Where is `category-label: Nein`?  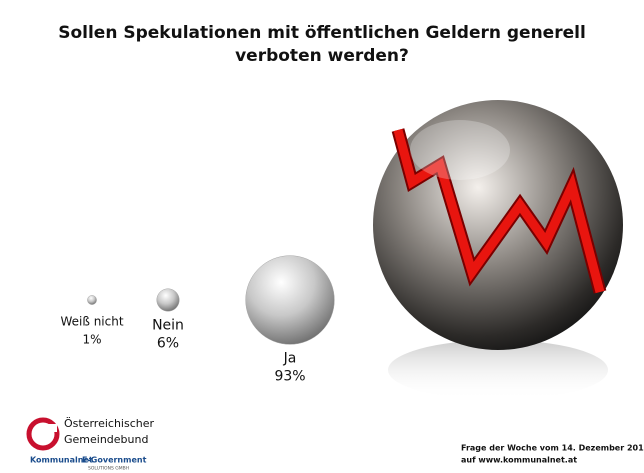
category-label: Nein is located at coordinates (168, 325).